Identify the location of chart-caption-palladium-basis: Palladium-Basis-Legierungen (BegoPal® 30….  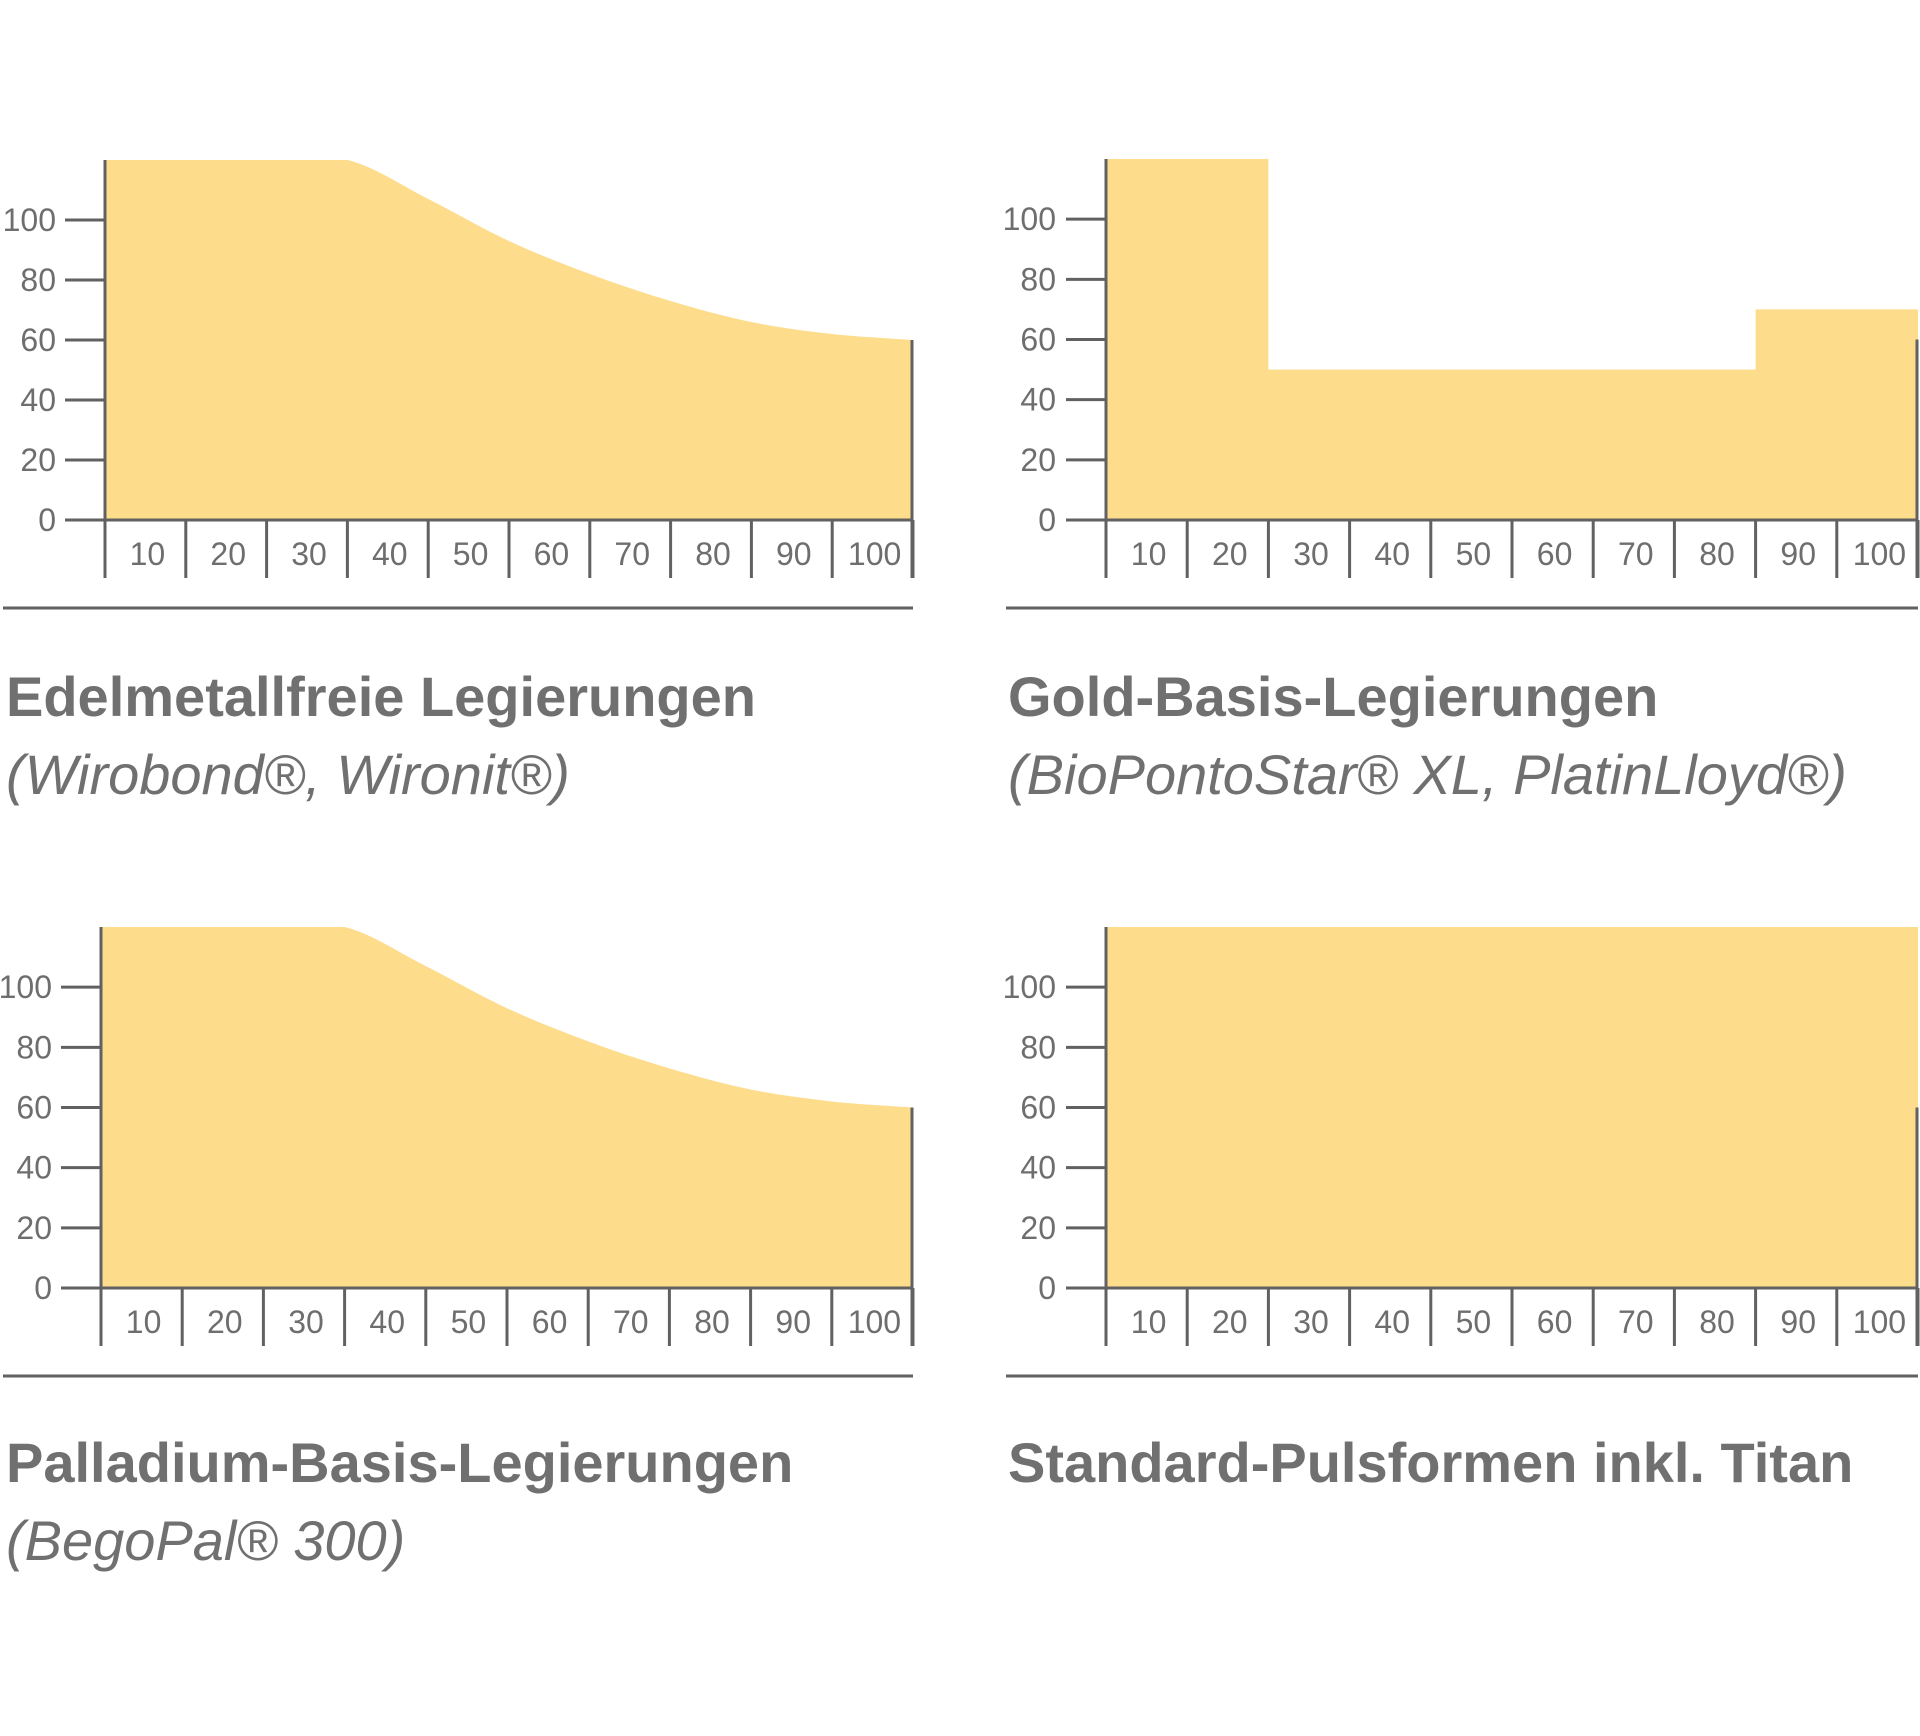
(399, 1502).